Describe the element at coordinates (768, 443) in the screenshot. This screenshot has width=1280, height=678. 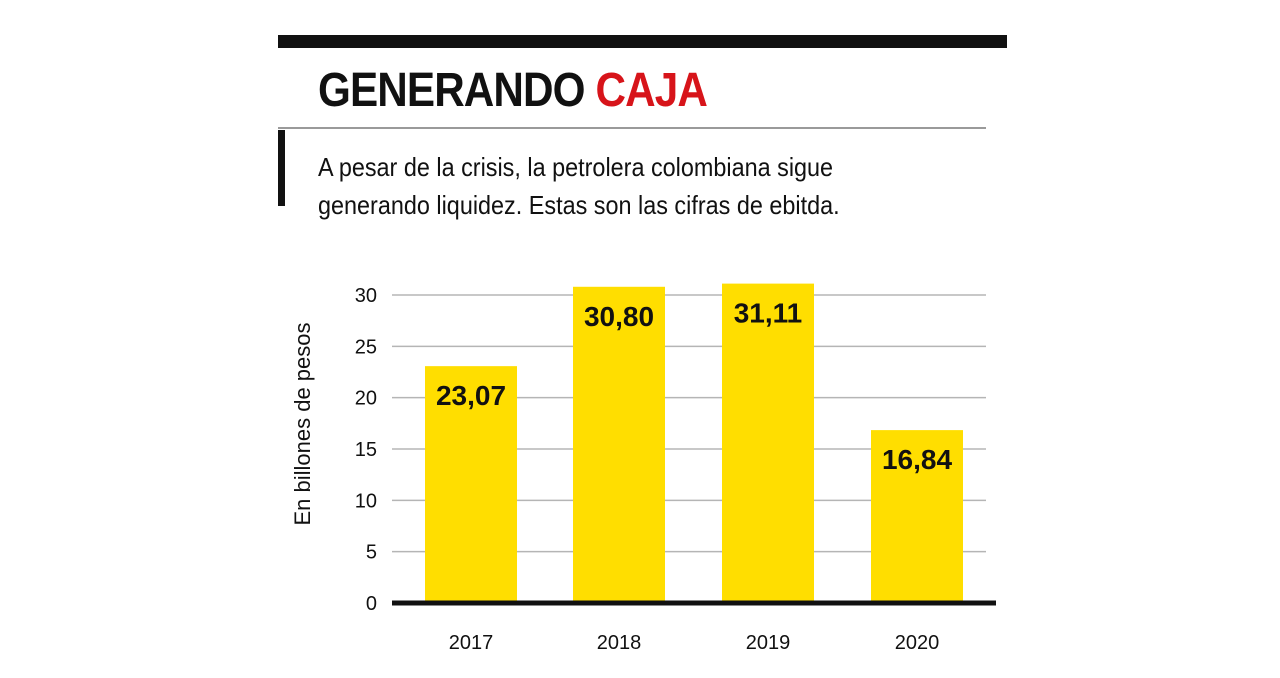
I see `bar-2019` at that location.